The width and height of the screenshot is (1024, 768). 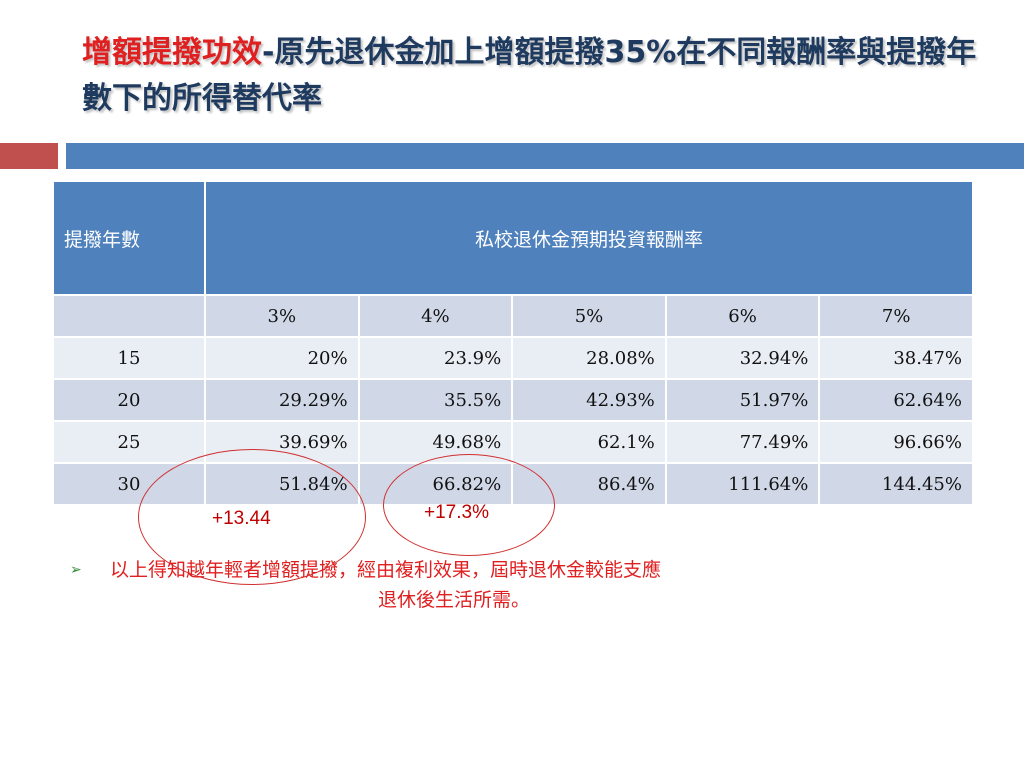 What do you see at coordinates (589, 316) in the screenshot?
I see `rate-label: 5%` at bounding box center [589, 316].